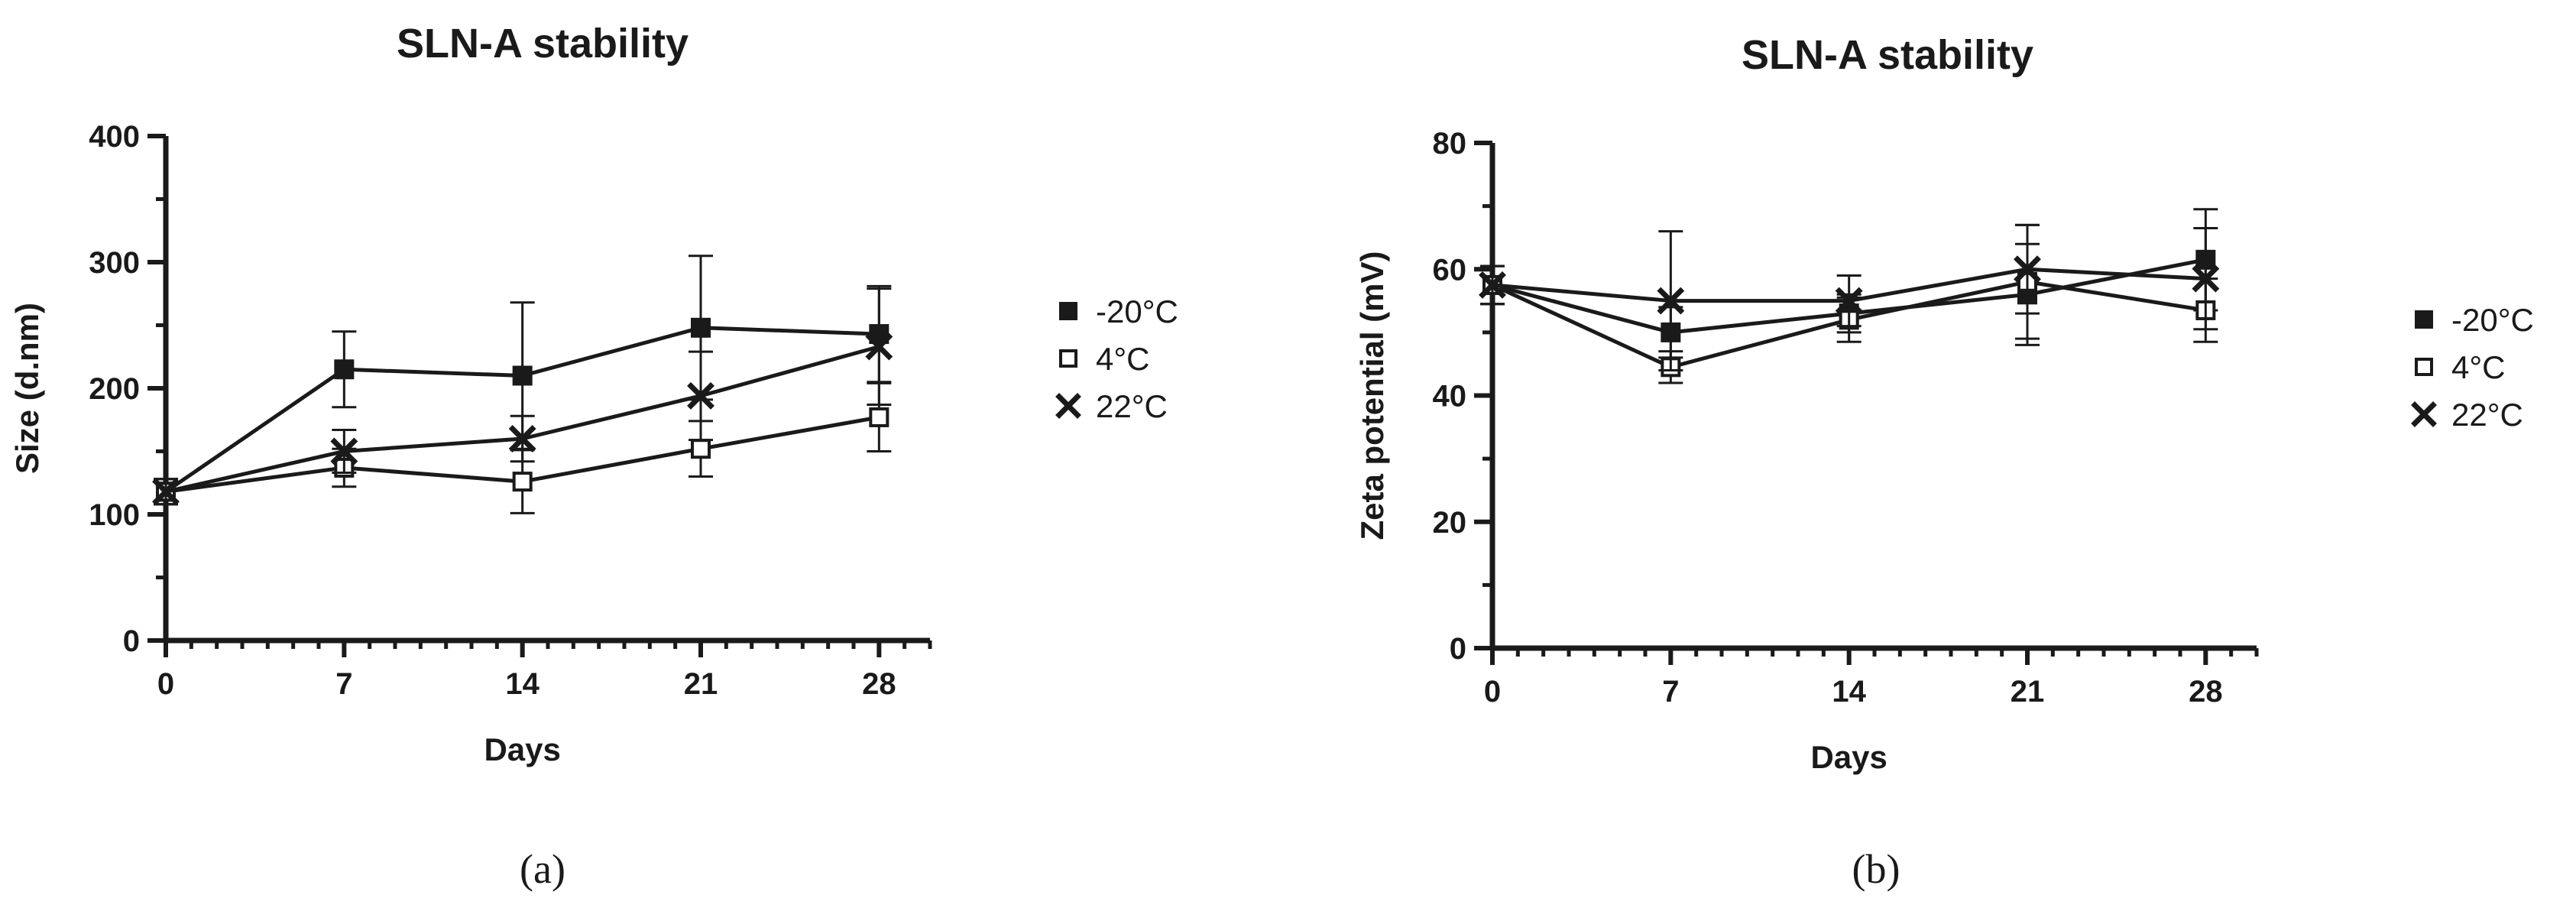 The image size is (2576, 921). Describe the element at coordinates (2206, 692) in the screenshot. I see `panel-b-x-tick-label: 28` at that location.